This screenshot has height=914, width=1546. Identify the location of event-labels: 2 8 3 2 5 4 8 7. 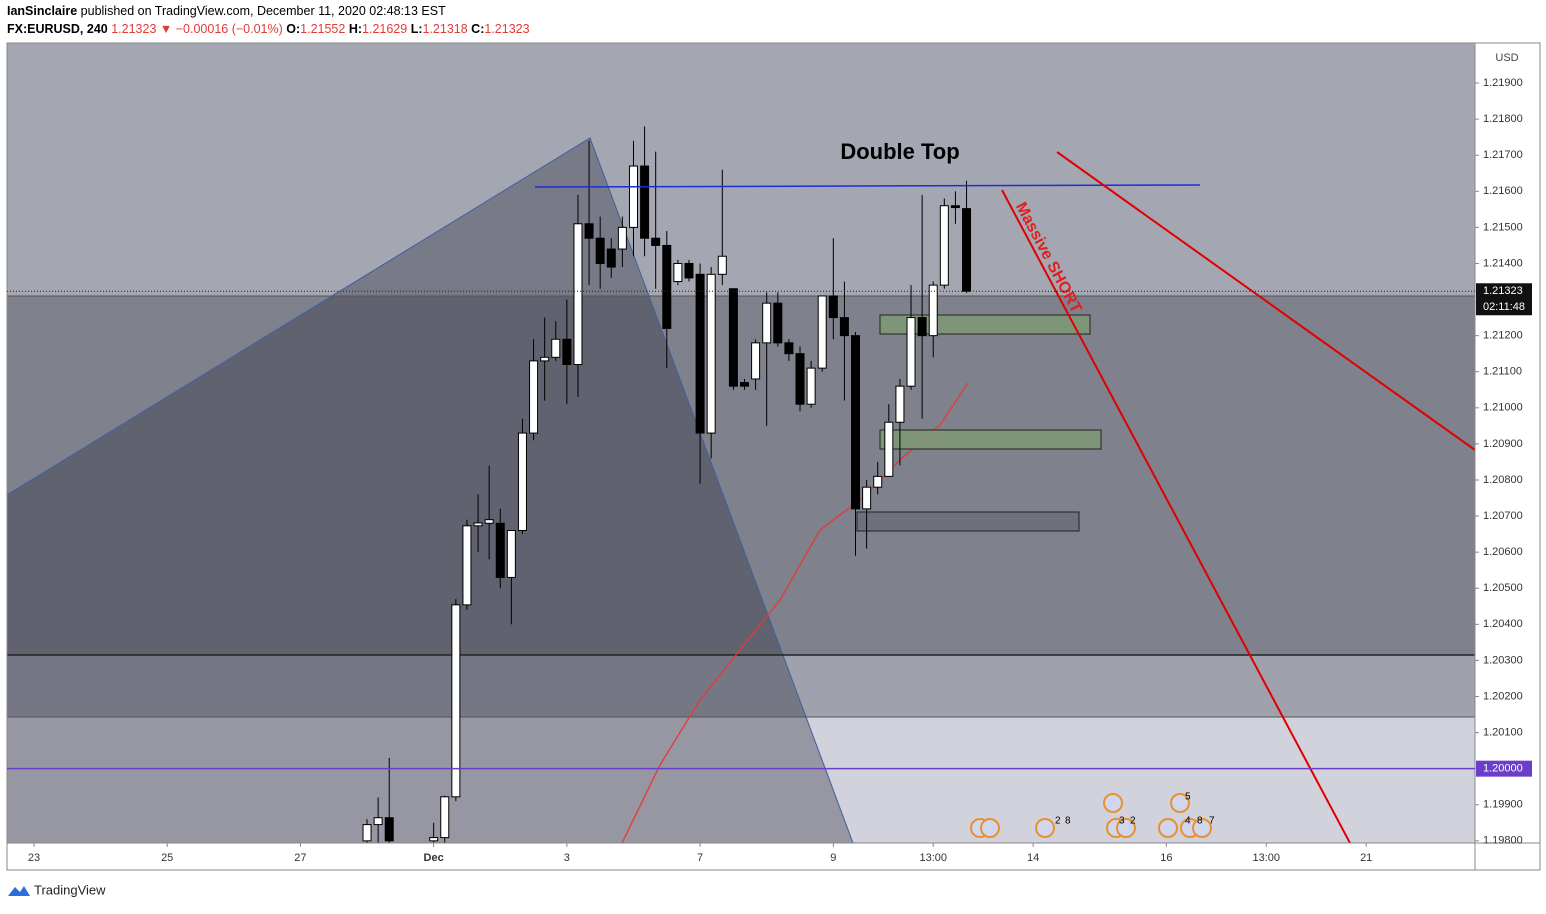
(1135, 809).